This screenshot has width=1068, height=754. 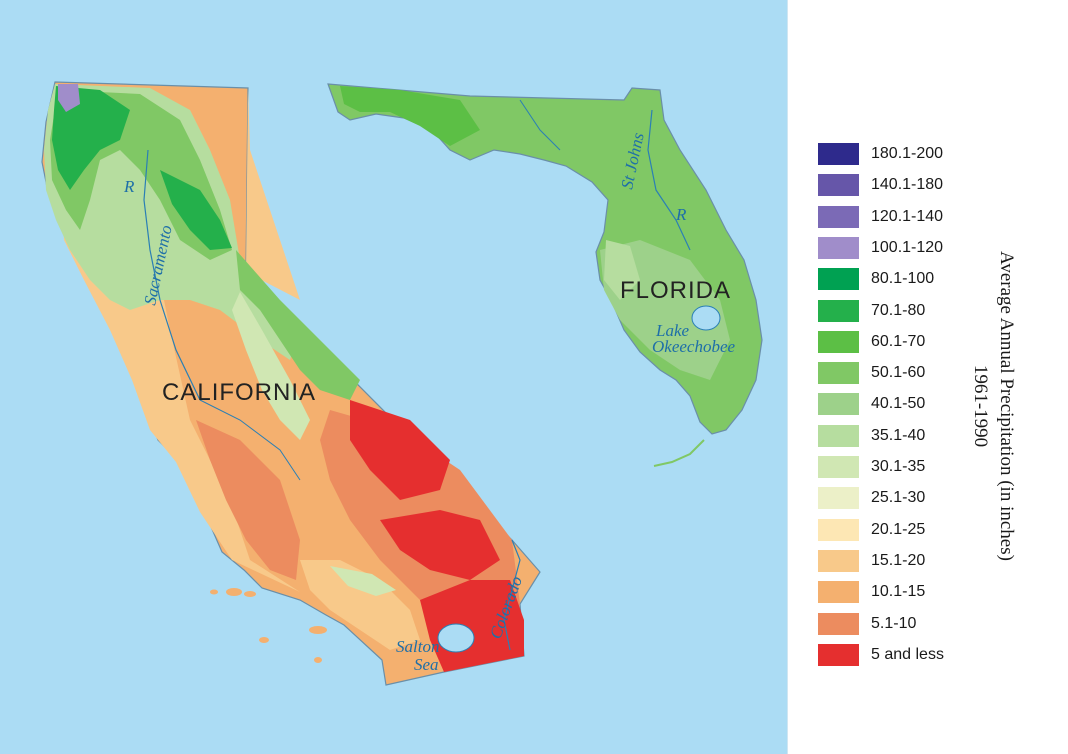 What do you see at coordinates (907, 654) in the screenshot?
I see `legend-label: 5 and less` at bounding box center [907, 654].